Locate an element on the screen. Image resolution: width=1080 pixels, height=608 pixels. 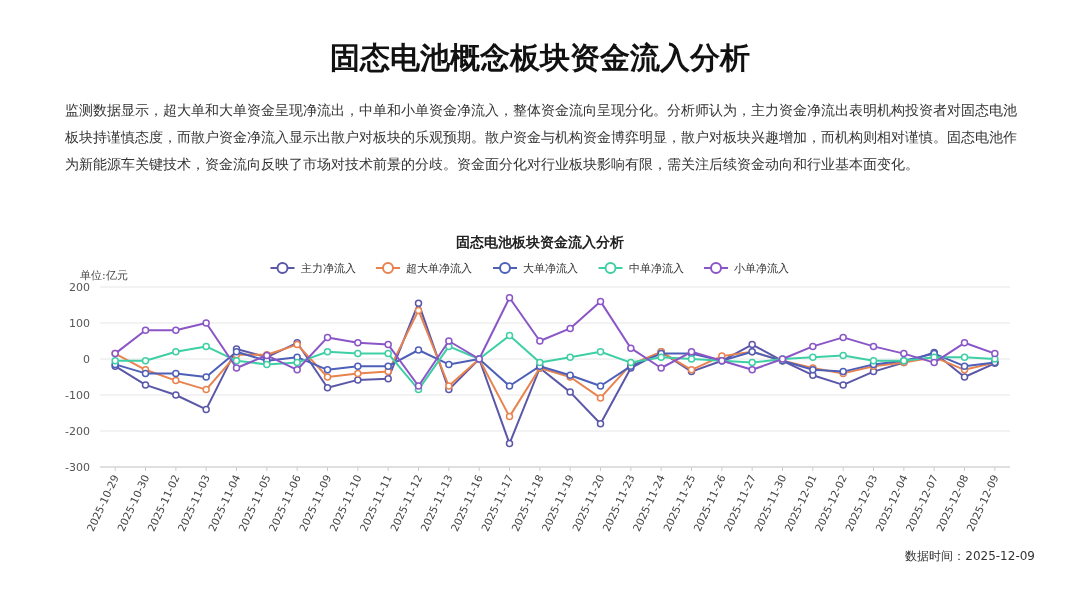
text: 数据时间：2025-12-09 is located at coordinates (970, 556).